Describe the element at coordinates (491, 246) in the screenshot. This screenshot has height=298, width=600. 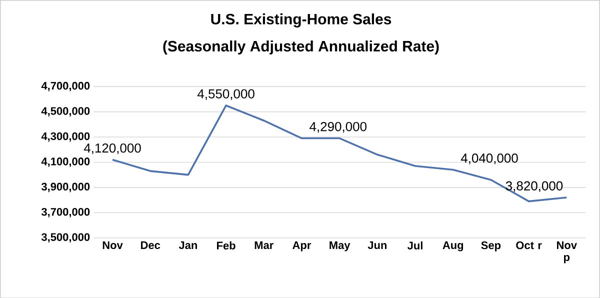
I see `x-tick-label: Sep` at that location.